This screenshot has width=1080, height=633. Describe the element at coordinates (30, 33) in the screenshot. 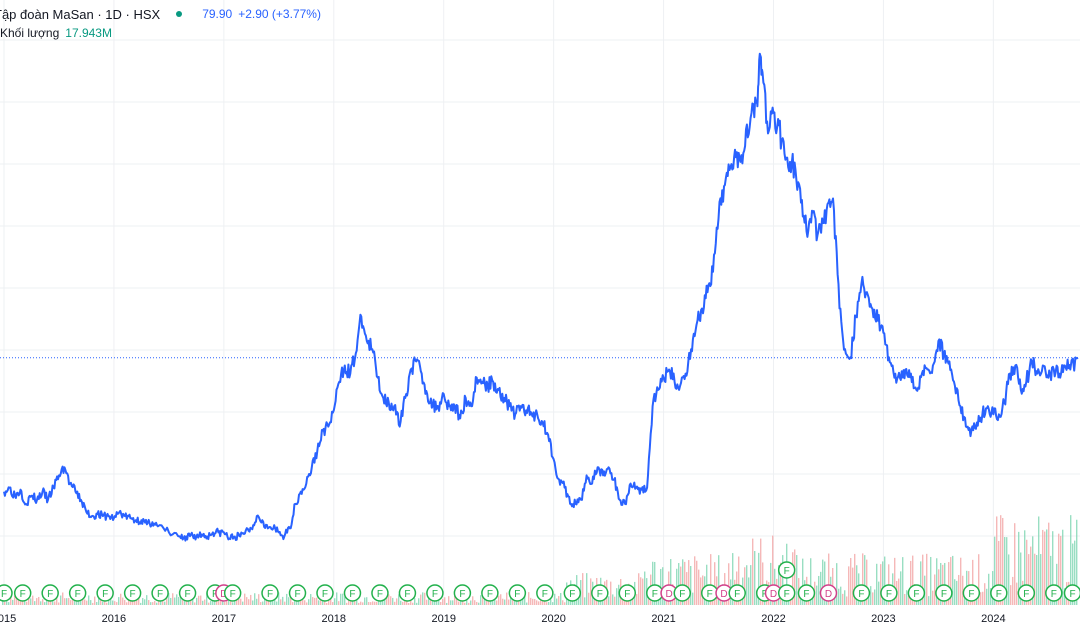

I see `volume-label: Khối lượng` at that location.